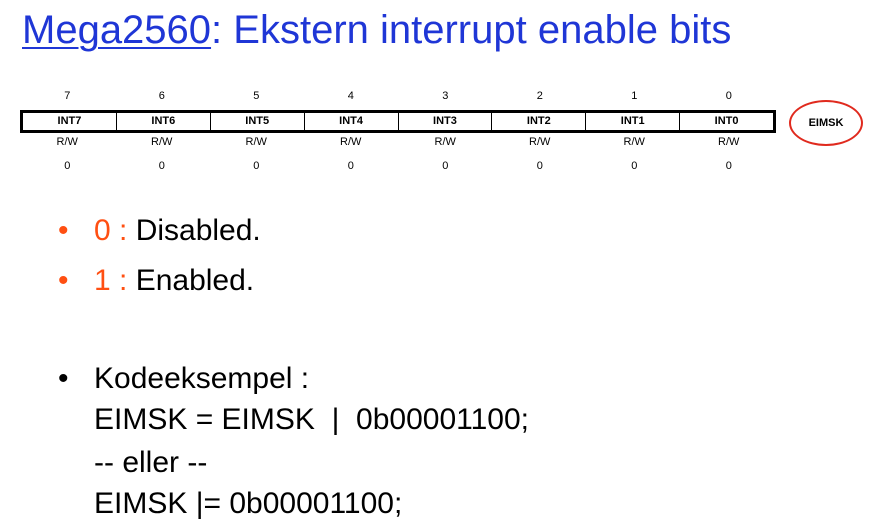  Describe the element at coordinates (445, 96) in the screenshot. I see `bit-number: 3` at that location.